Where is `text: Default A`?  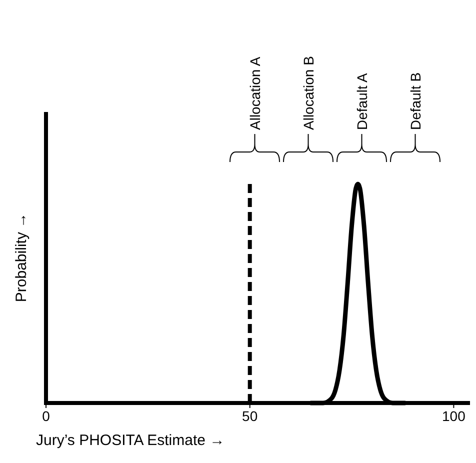 text: Default A is located at coordinates (362, 101).